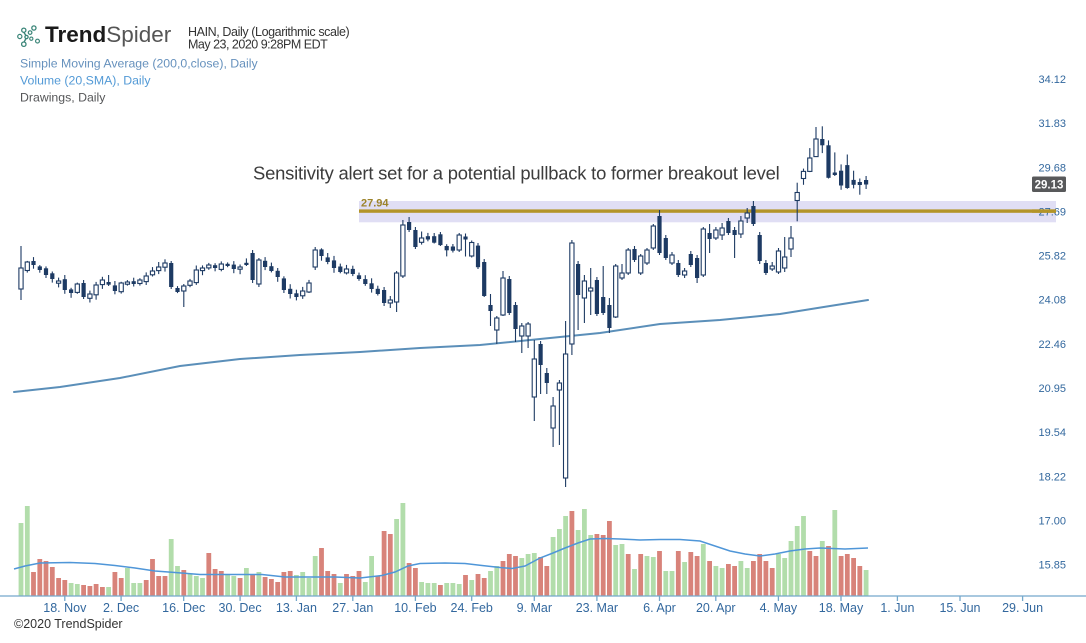 The image size is (1086, 643). I want to click on svg-text:HAIN, Daily (Logarithmic scale: HAIN, Daily (Logarithmic scale), so click(268, 32).